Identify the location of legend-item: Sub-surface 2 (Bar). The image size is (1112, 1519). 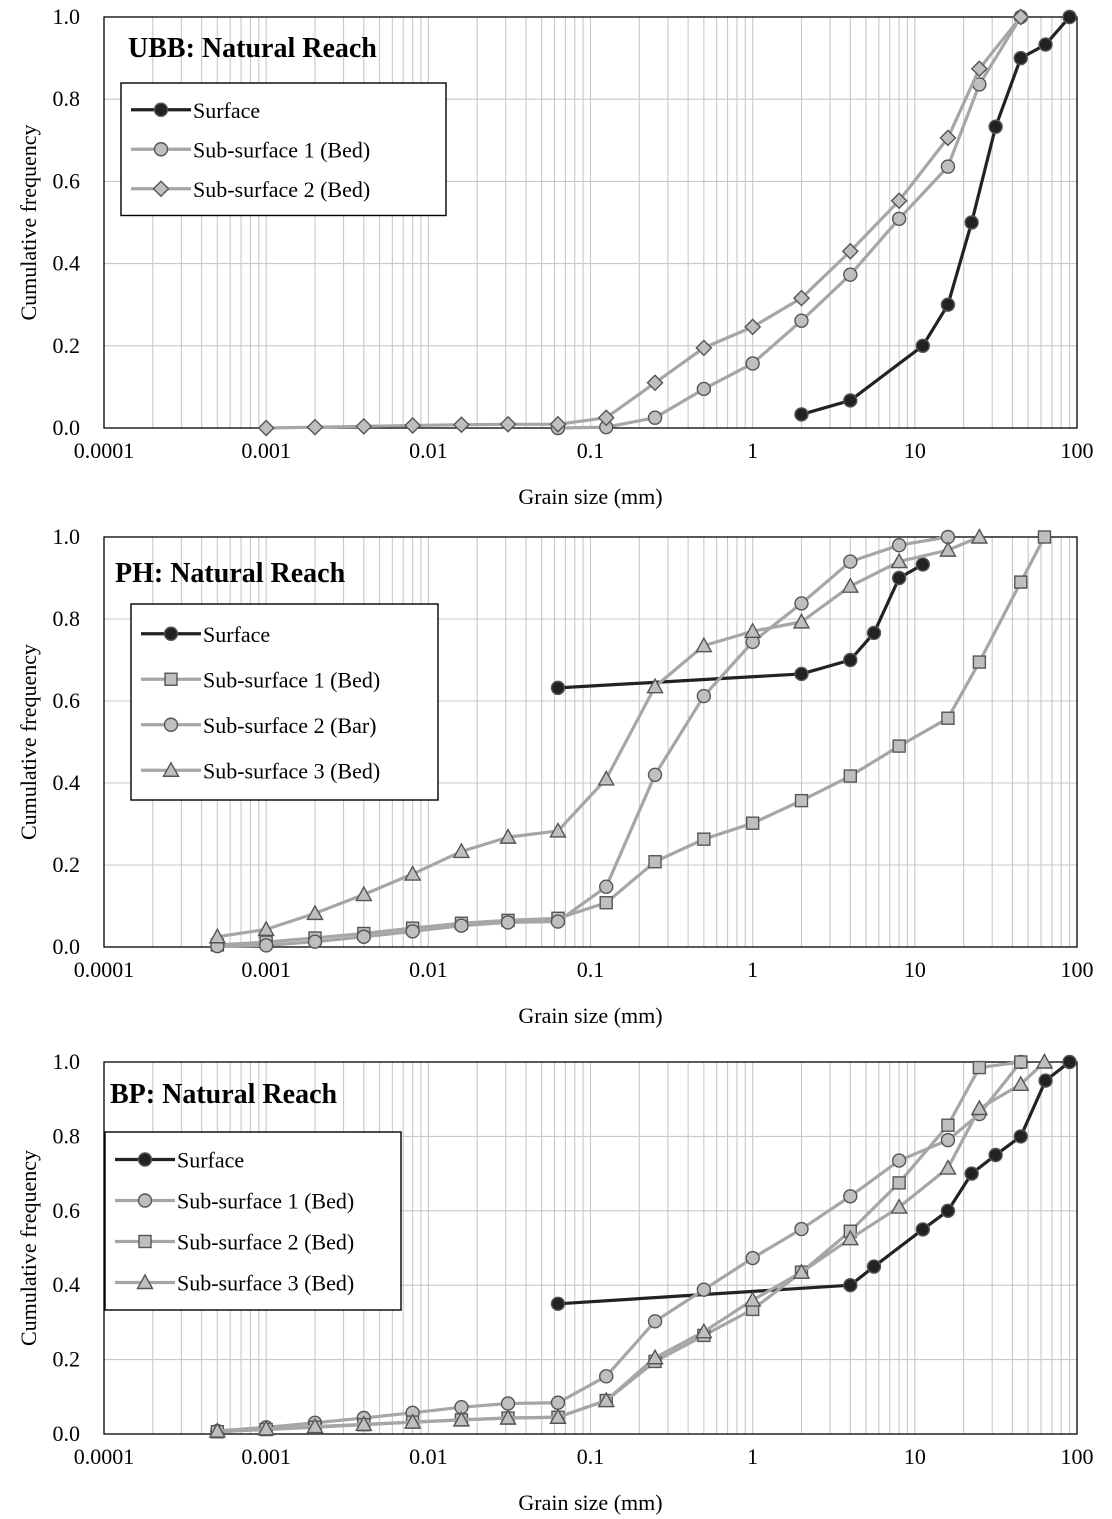
(259, 725).